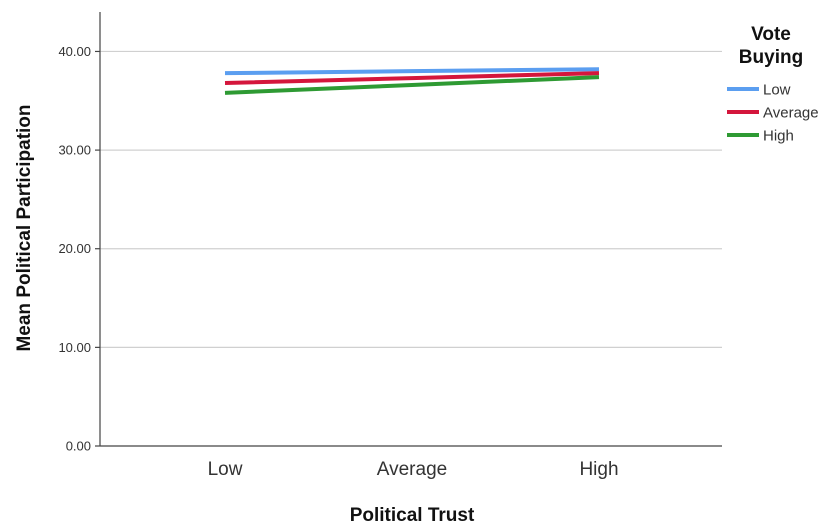 The width and height of the screenshot is (831, 525). I want to click on series-lines, so click(412, 81).